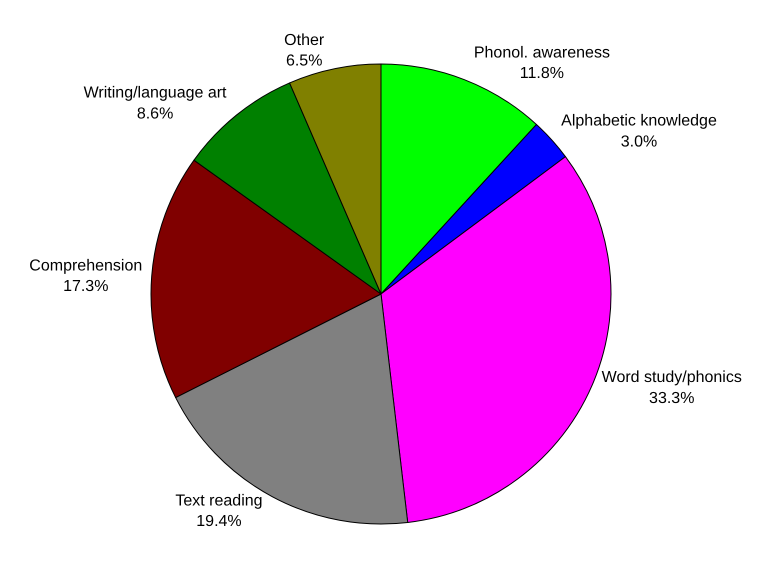 The height and width of the screenshot is (571, 772). What do you see at coordinates (672, 377) in the screenshot?
I see `slice-label: Word study/phonics` at bounding box center [672, 377].